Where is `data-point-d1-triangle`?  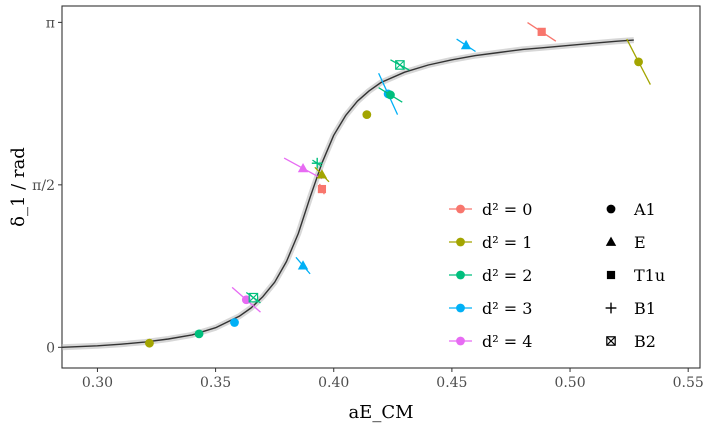
data-point-d1-triangle is located at coordinates (322, 174).